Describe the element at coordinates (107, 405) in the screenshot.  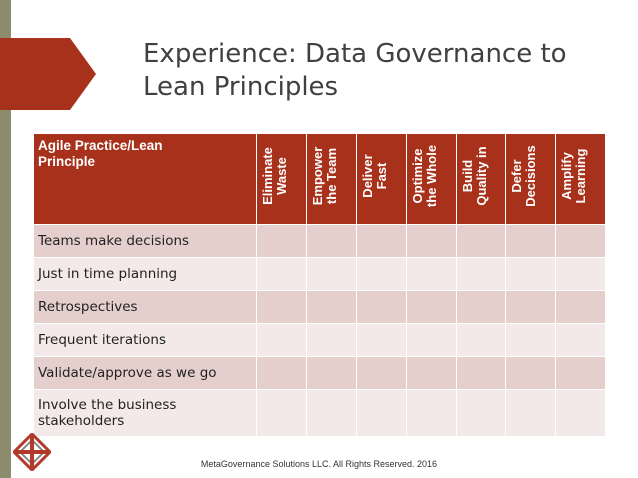
I see `row-label-line-1: Involve the business` at that location.